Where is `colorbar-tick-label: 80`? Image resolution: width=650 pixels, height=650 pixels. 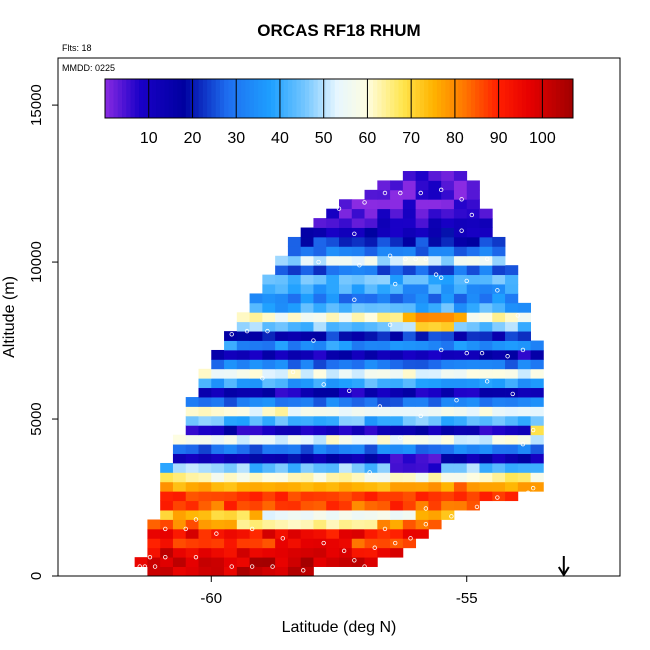 colorbar-tick-label: 80 is located at coordinates (455, 138).